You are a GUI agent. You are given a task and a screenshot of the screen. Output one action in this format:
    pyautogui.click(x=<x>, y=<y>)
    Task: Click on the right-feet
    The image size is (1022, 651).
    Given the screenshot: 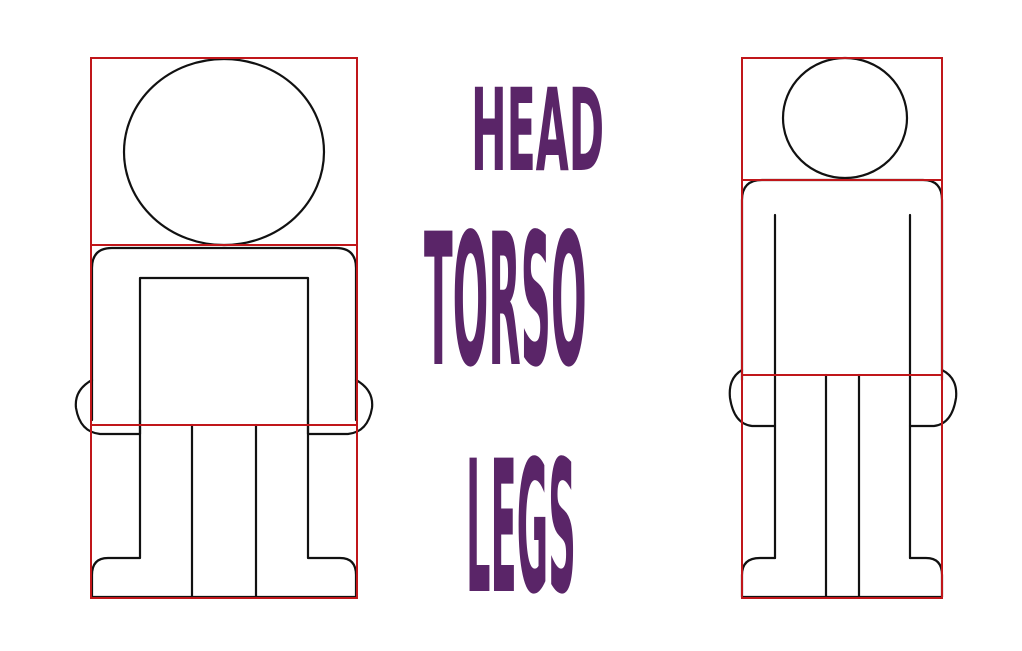 What is the action you would take?
    pyautogui.click(x=842, y=577)
    